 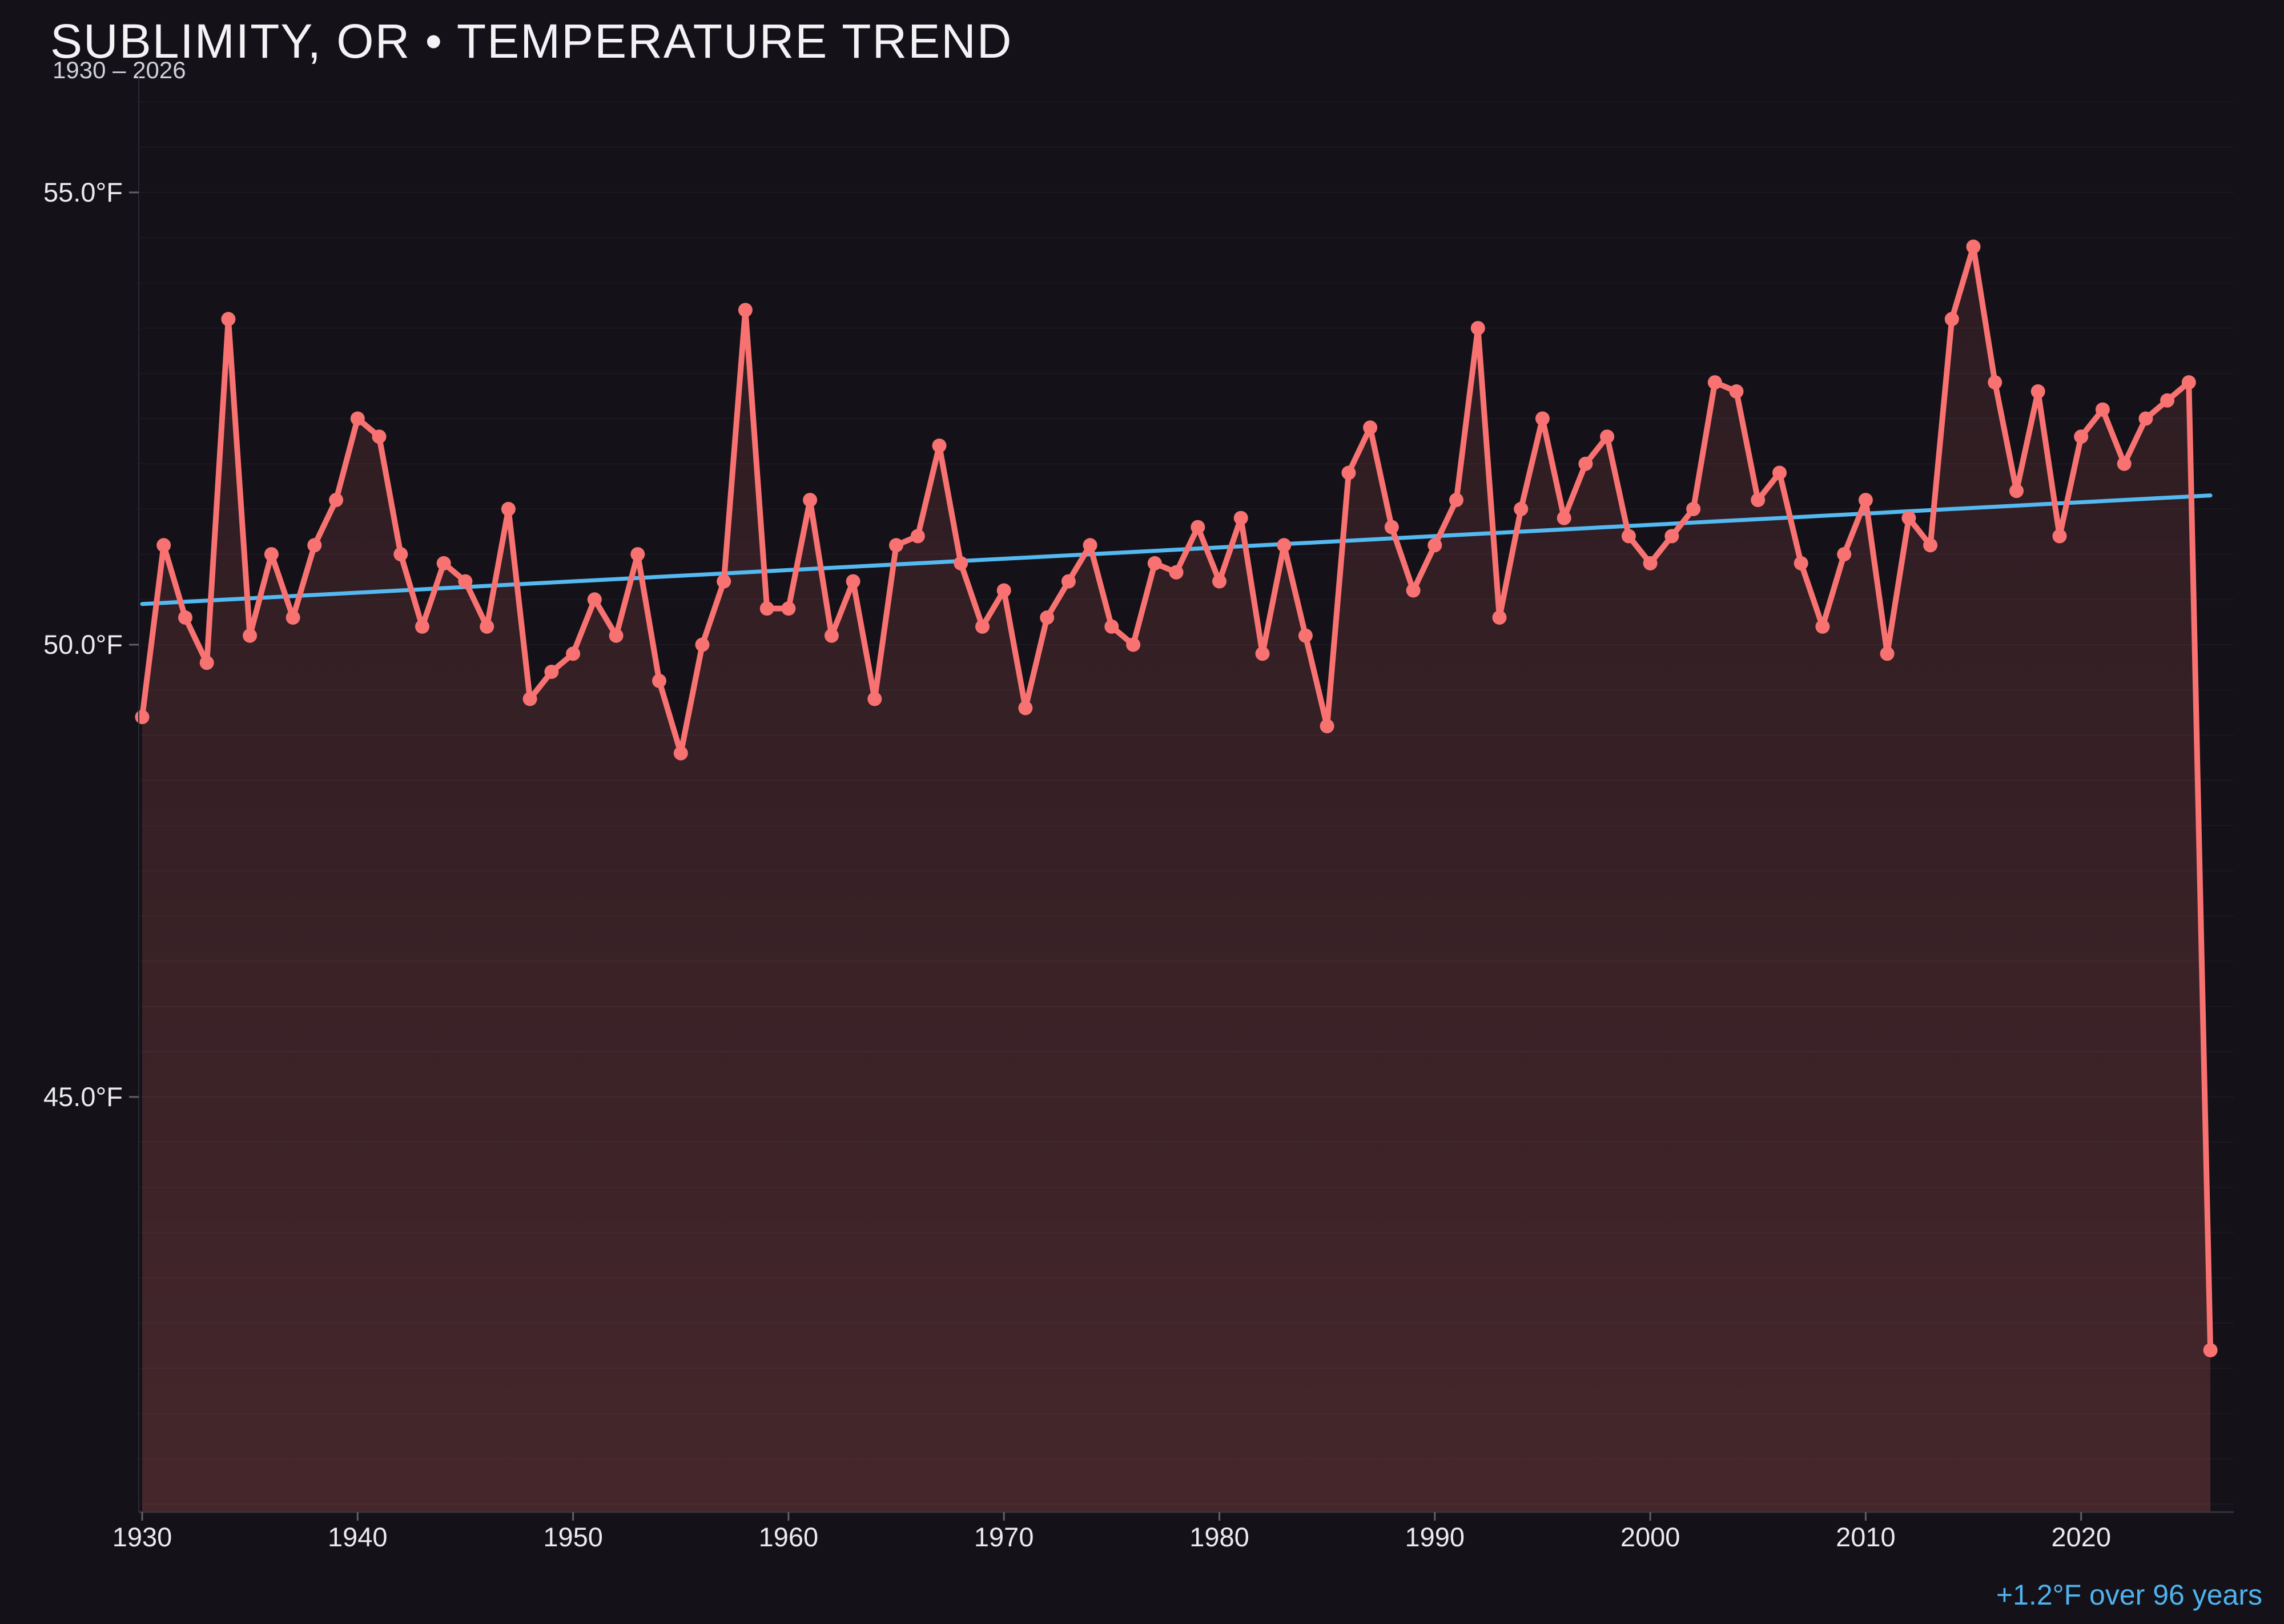 What do you see at coordinates (1004, 1537) in the screenshot?
I see `x-axis-label: 1970` at bounding box center [1004, 1537].